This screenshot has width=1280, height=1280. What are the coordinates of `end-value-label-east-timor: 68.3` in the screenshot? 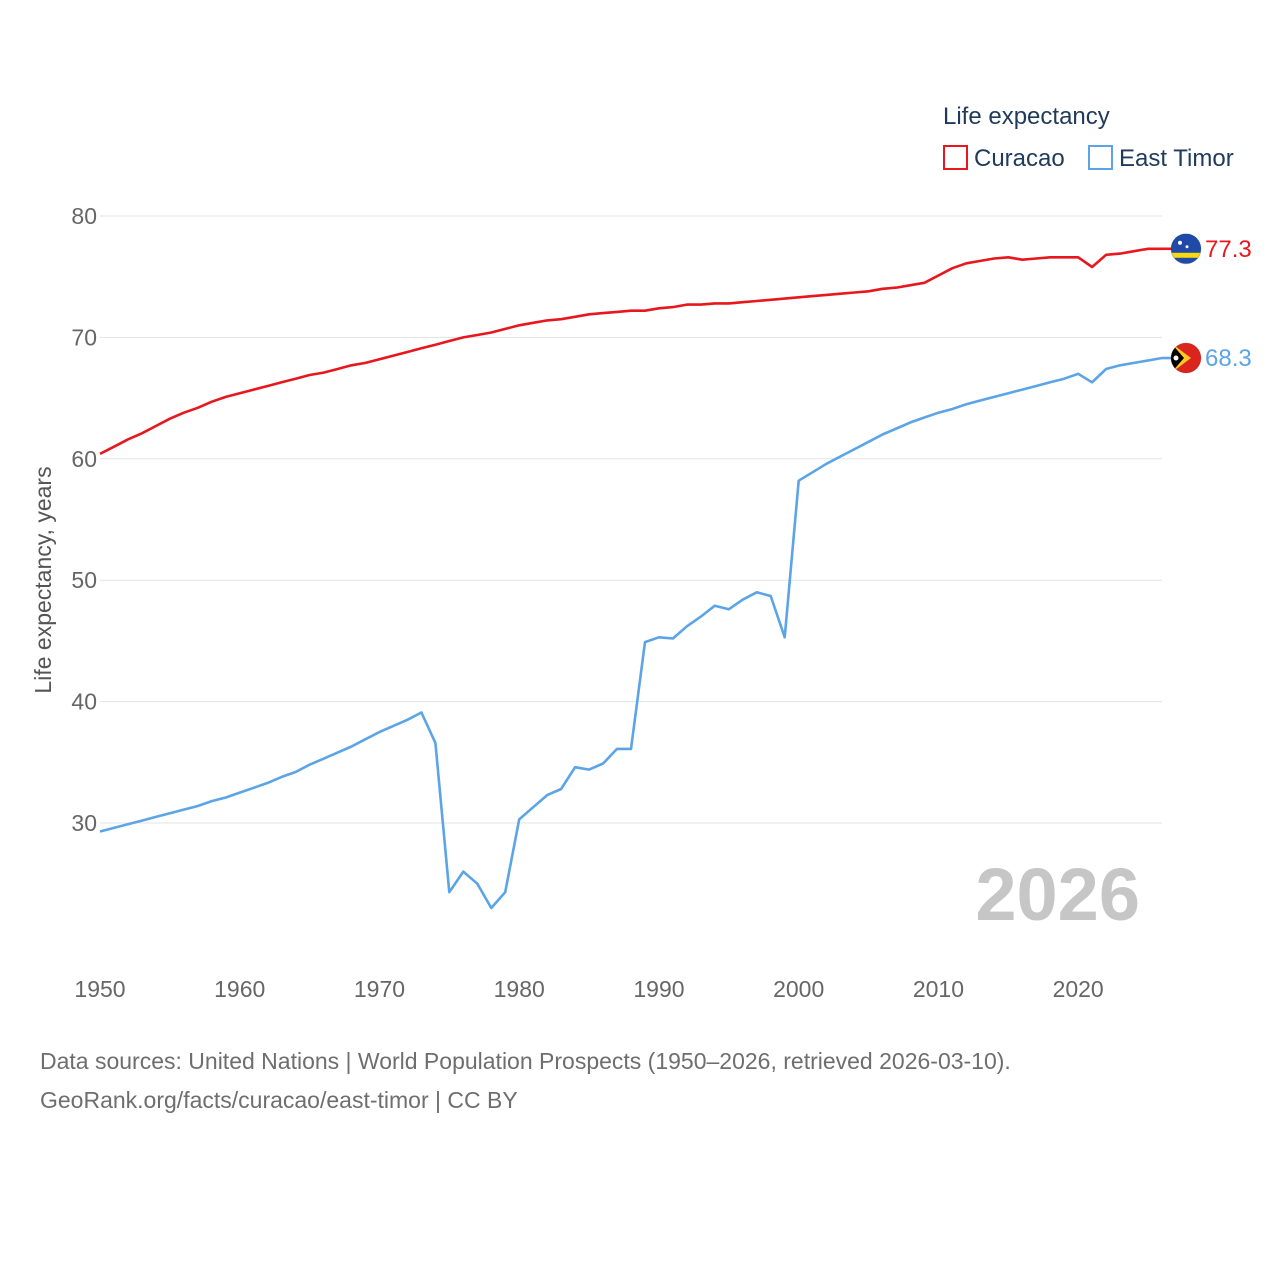 It's located at (1228, 358).